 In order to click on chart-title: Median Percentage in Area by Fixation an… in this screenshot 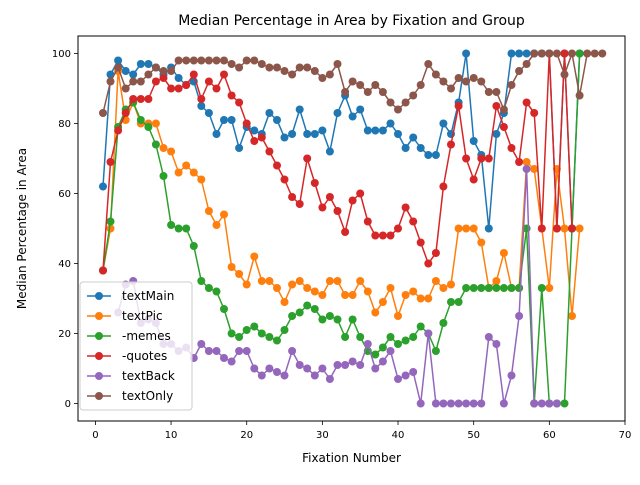, I will do `click(351, 21)`.